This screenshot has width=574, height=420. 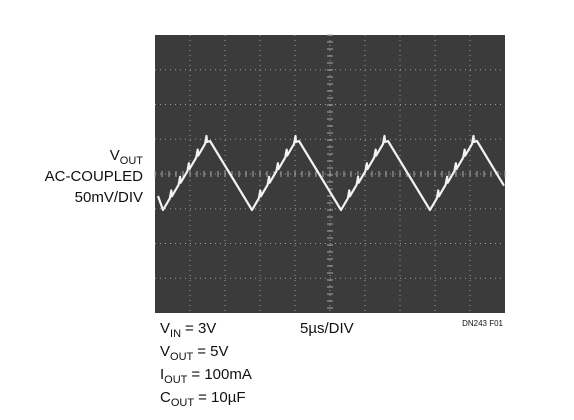 I want to click on y-label: VOUT, so click(x=127, y=157).